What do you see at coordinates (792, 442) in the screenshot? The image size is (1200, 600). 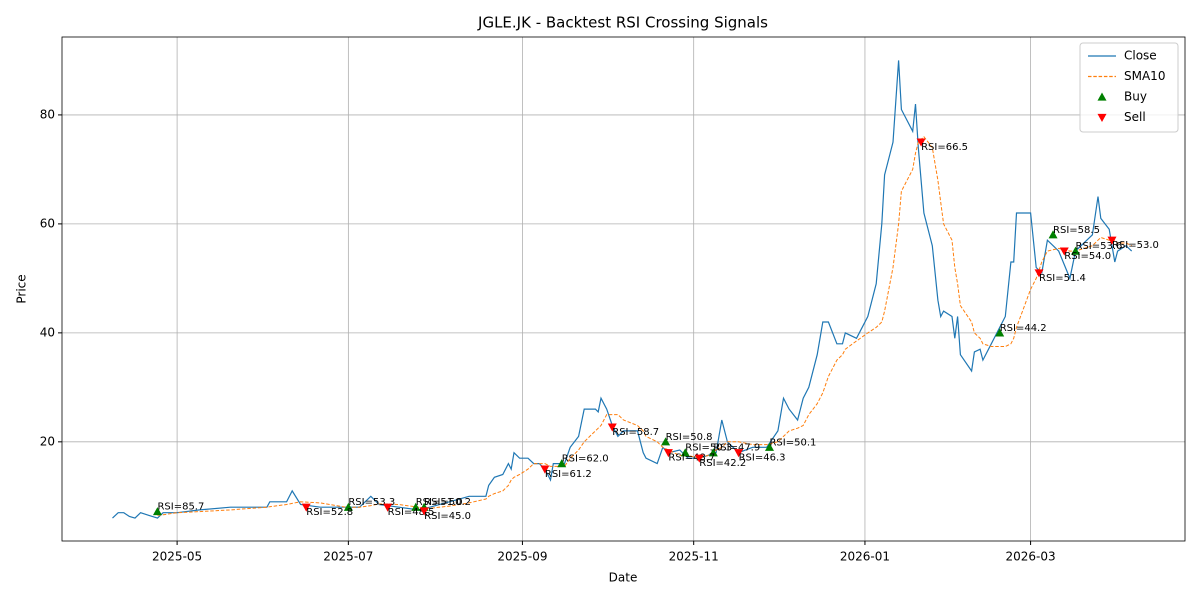 I see `signal-label: RSI=50.1` at bounding box center [792, 442].